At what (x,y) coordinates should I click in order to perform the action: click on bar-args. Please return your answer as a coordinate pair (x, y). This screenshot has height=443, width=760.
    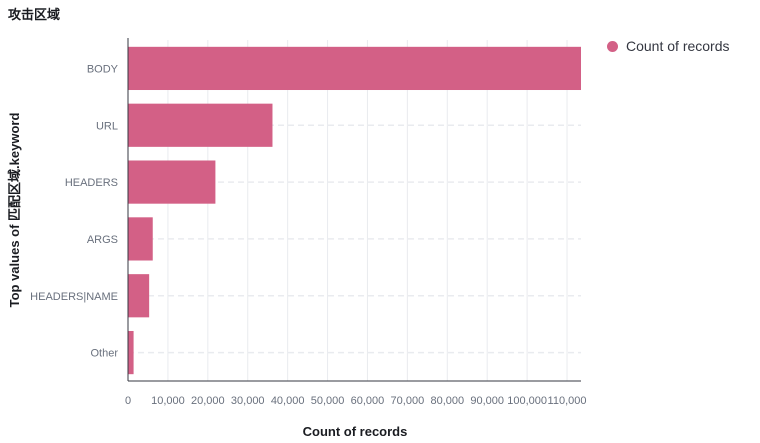
    Looking at the image, I should click on (140, 239).